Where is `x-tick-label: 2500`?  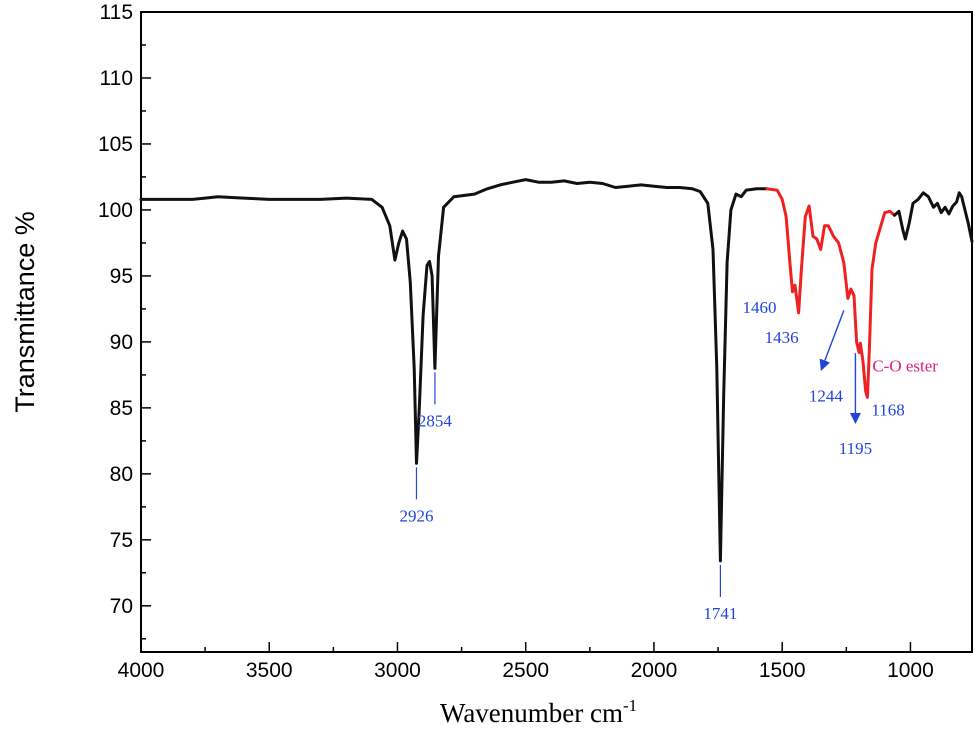 x-tick-label: 2500 is located at coordinates (525, 670).